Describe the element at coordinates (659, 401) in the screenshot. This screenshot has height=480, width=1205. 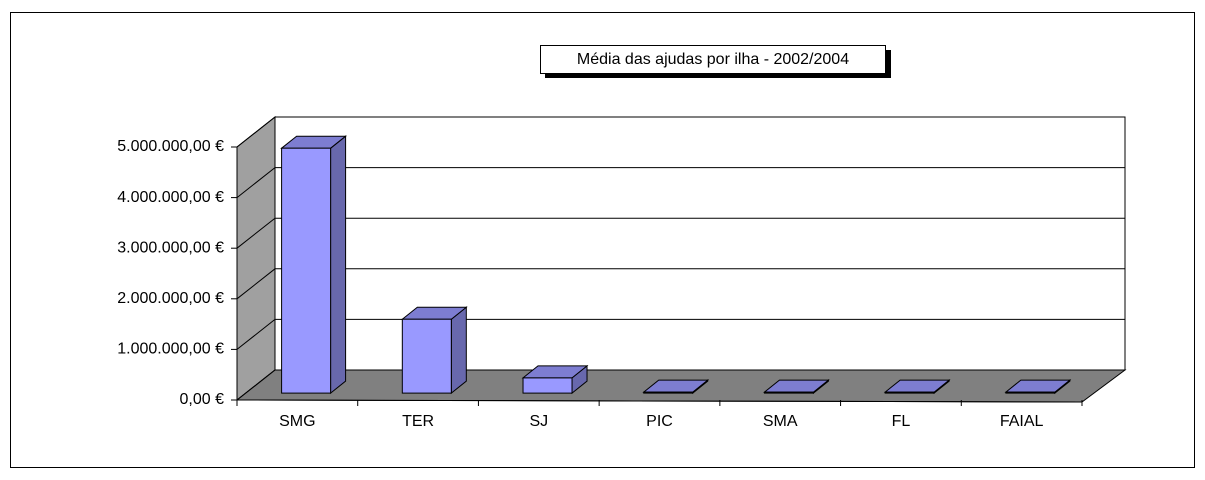
I see `x-axis` at that location.